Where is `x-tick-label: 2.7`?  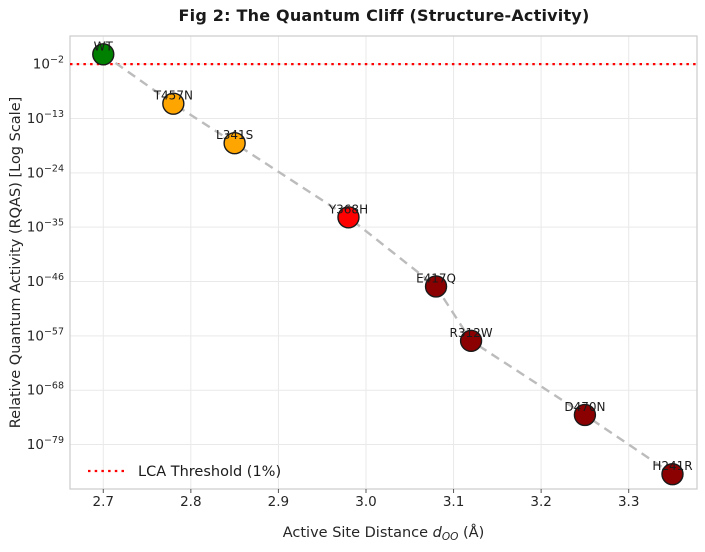 x-tick-label: 2.7 is located at coordinates (103, 502).